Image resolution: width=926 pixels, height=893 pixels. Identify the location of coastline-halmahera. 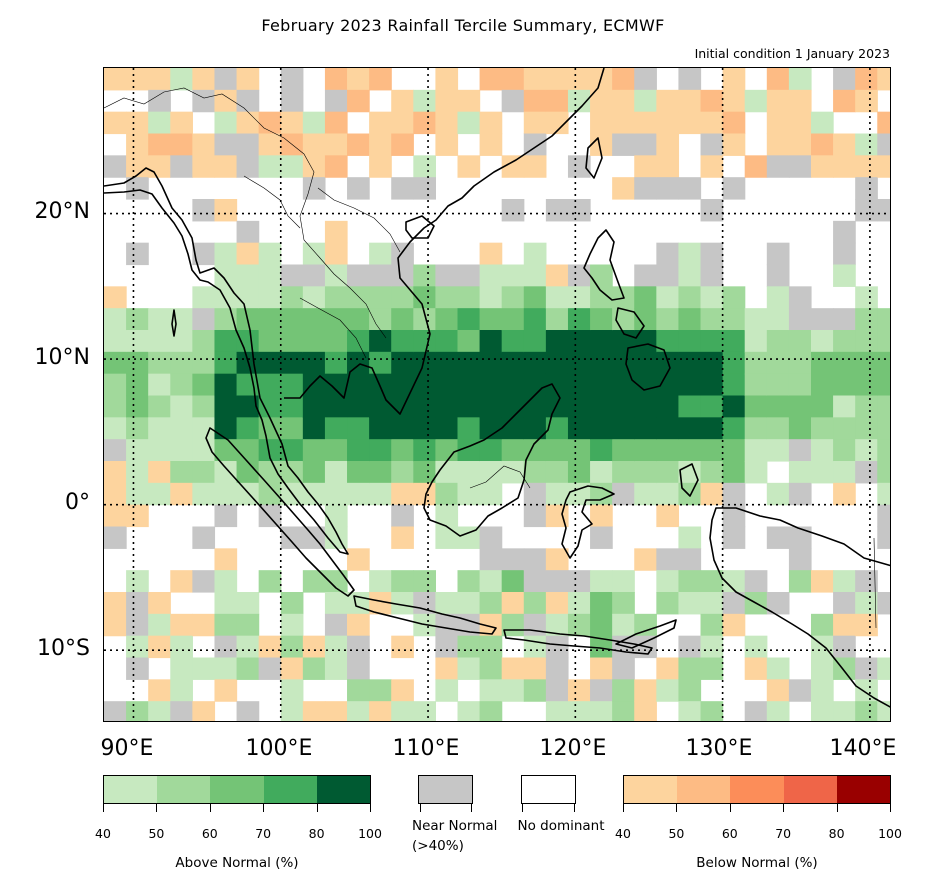
(689, 480).